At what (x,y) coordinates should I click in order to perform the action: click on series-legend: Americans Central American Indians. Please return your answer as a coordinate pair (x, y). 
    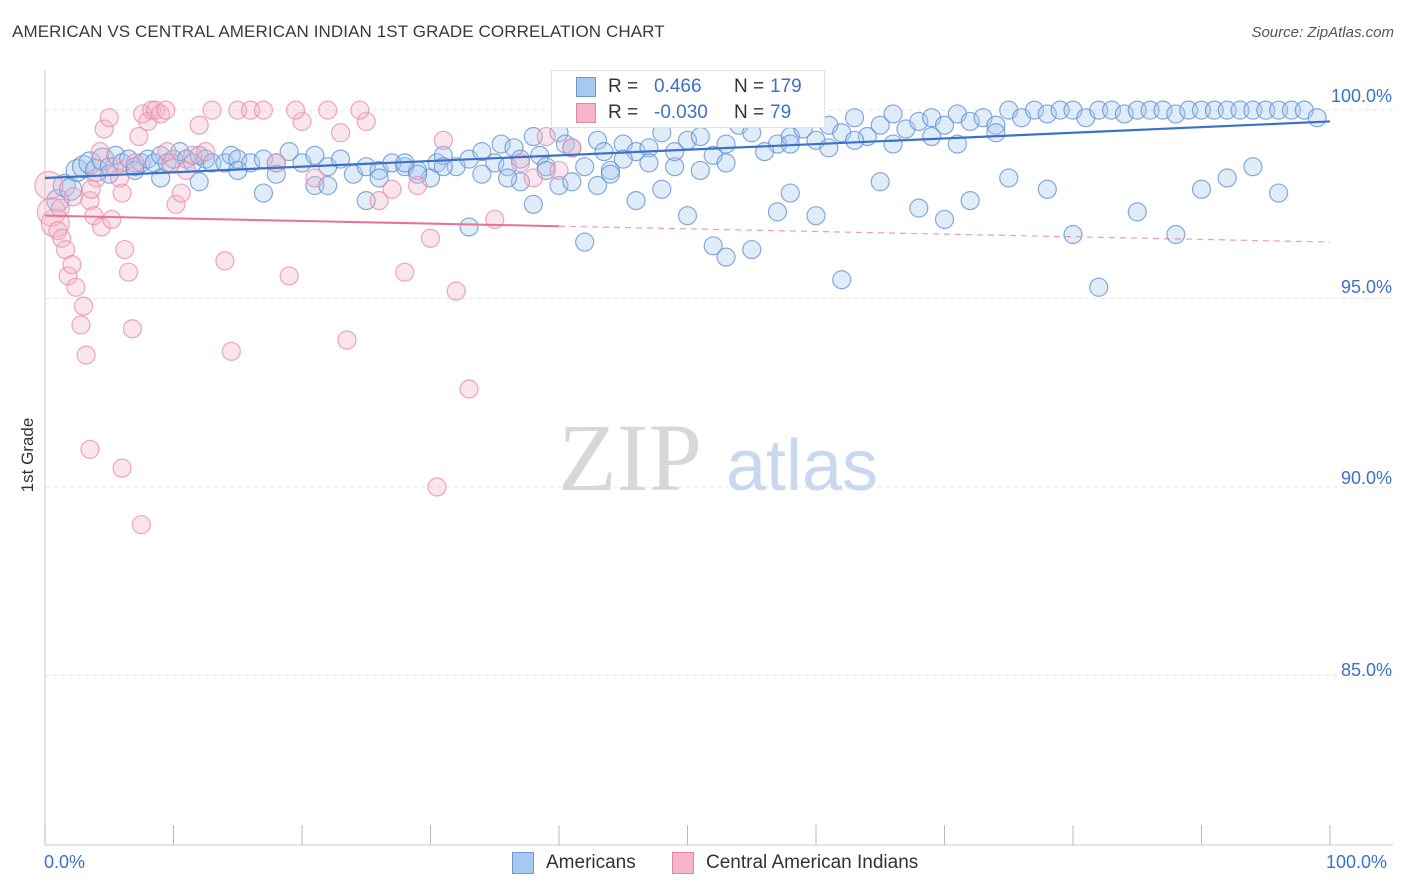
    Looking at the image, I should click on (703, 865).